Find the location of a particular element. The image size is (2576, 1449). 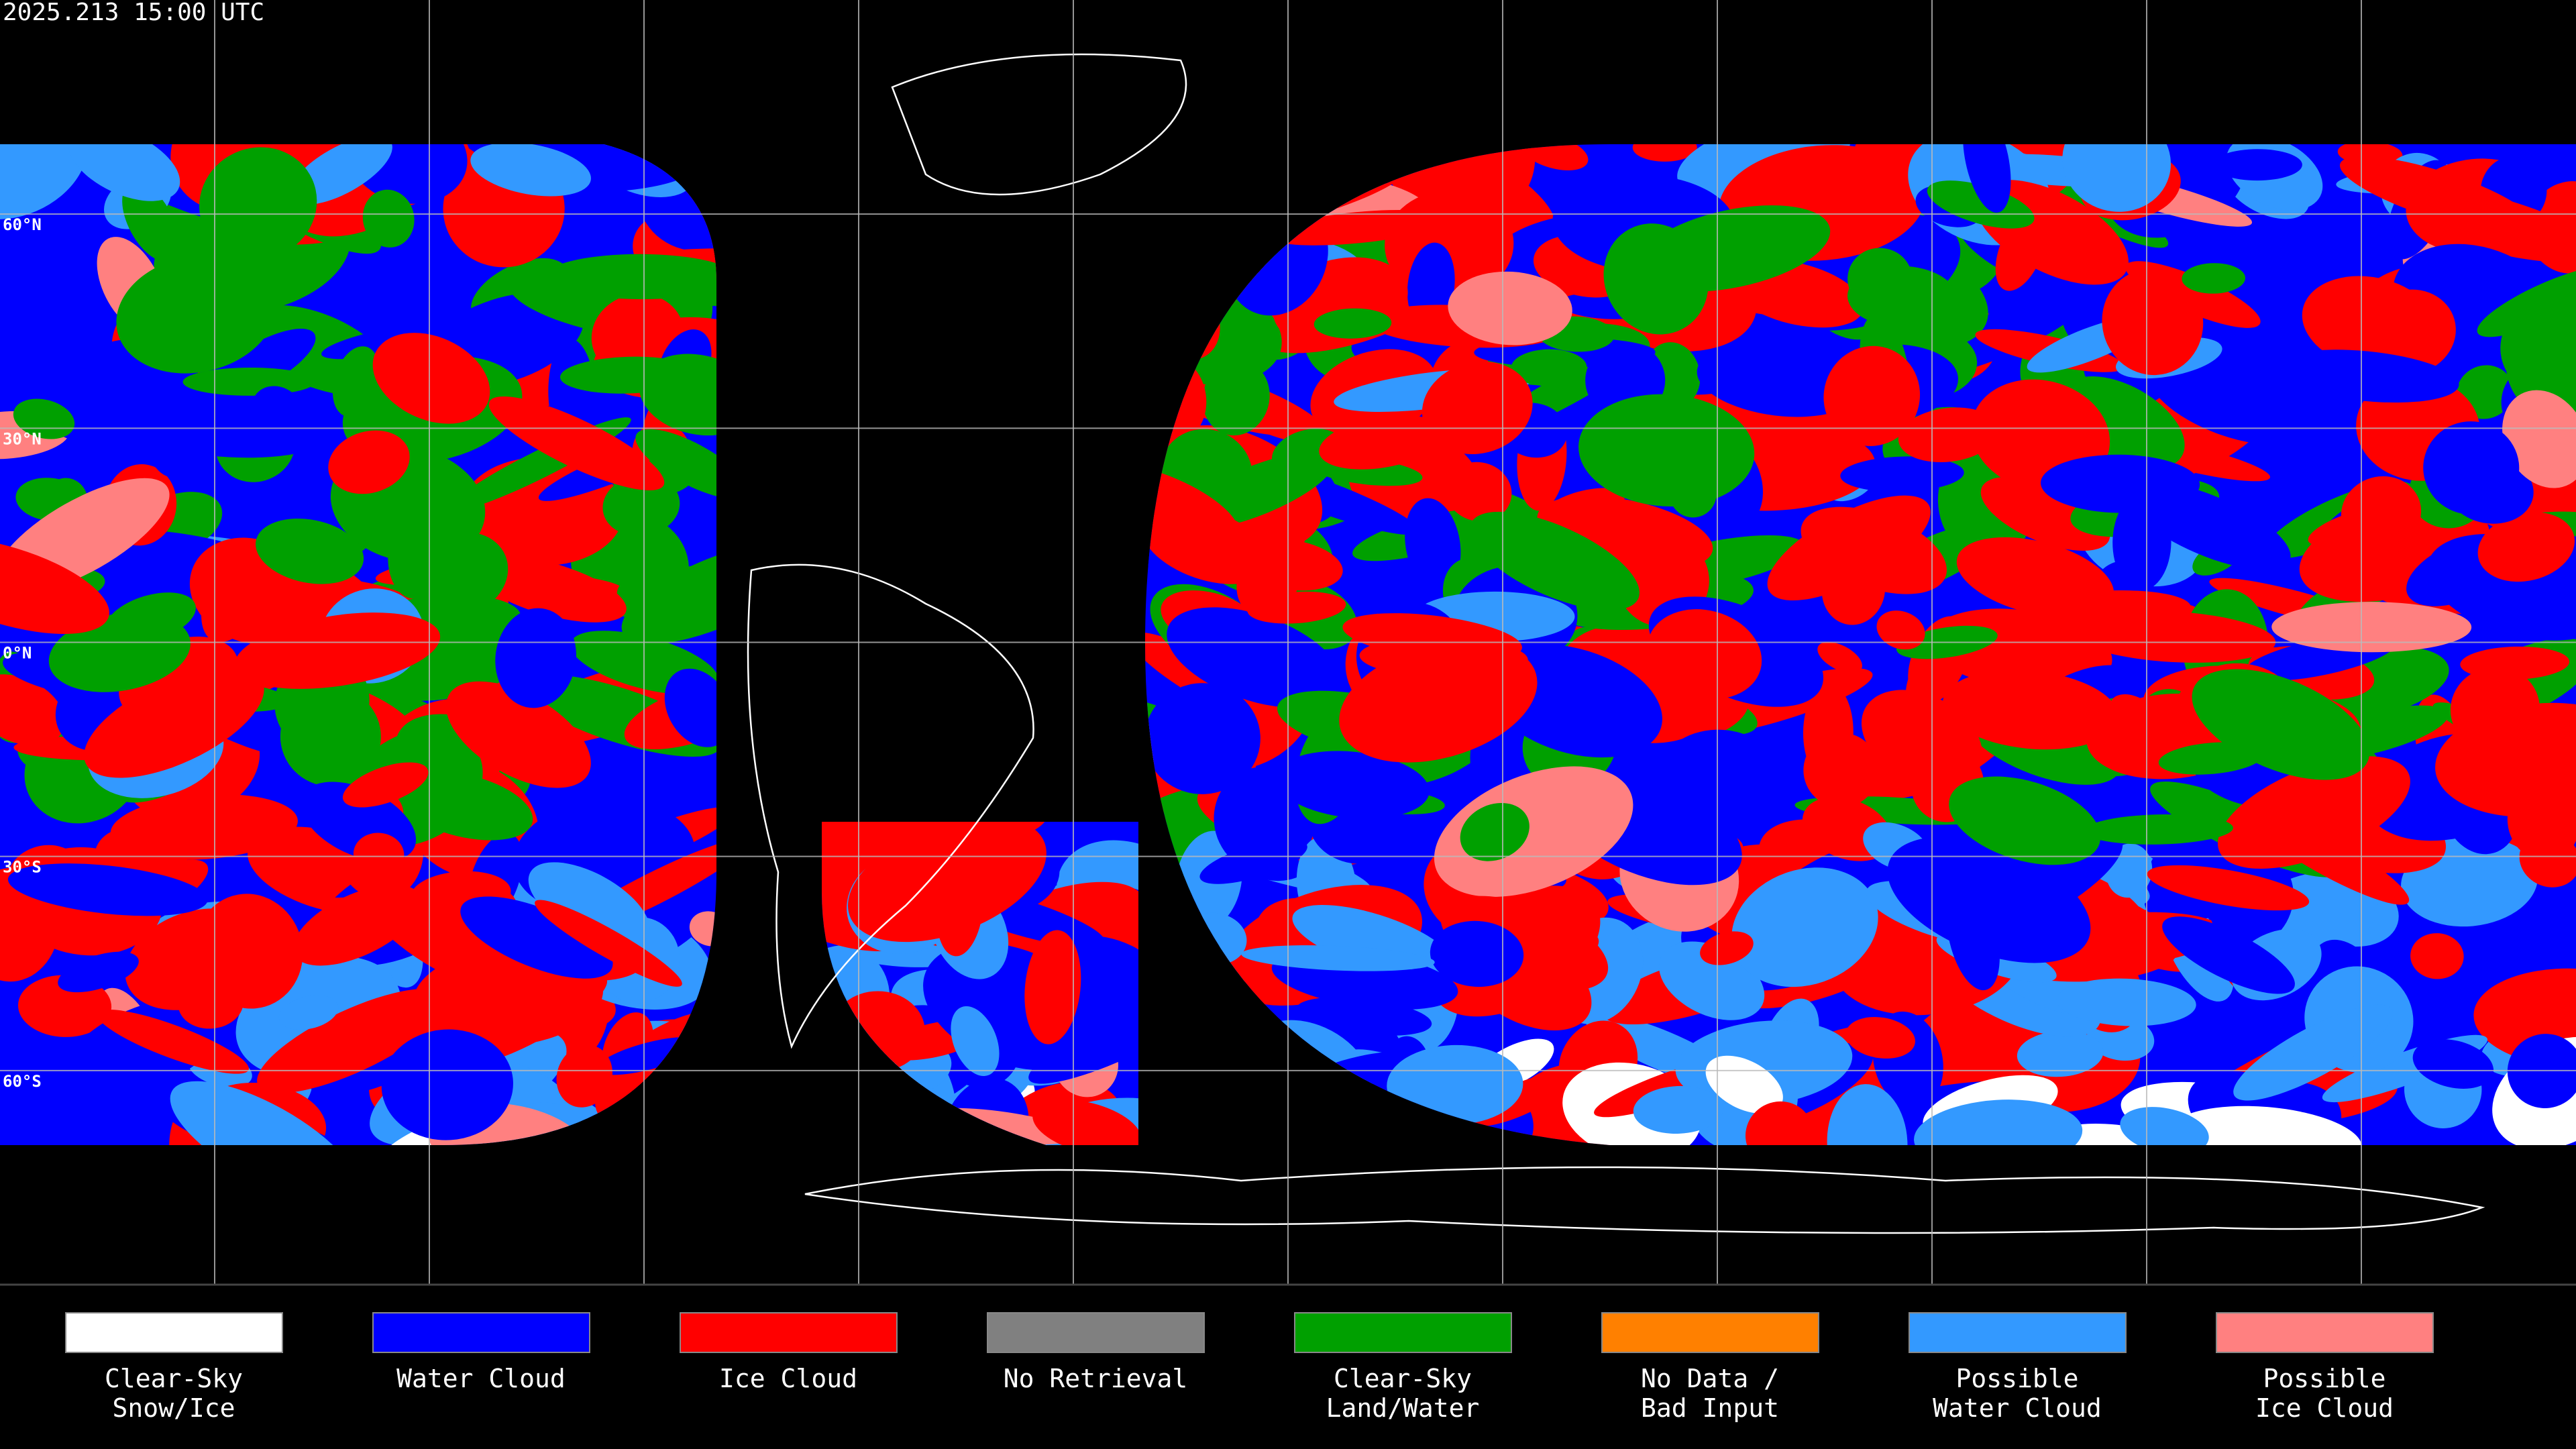

legend-label: Possible is located at coordinates (2016, 1378).